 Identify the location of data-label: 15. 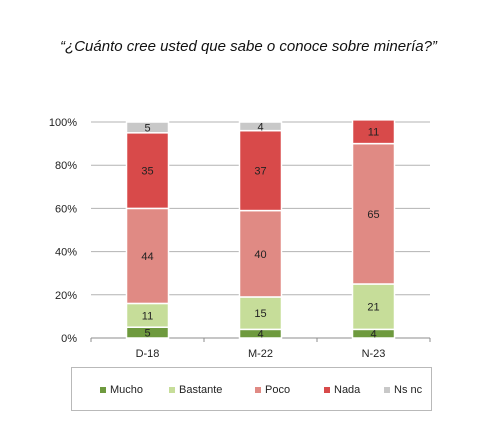
(260, 314).